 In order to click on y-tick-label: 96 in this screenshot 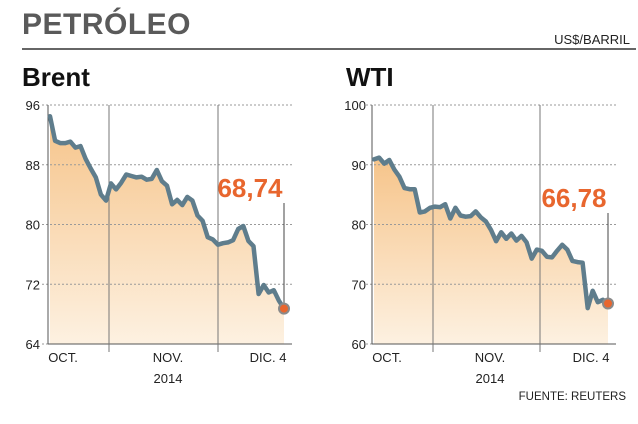, I will do `click(33, 105)`.